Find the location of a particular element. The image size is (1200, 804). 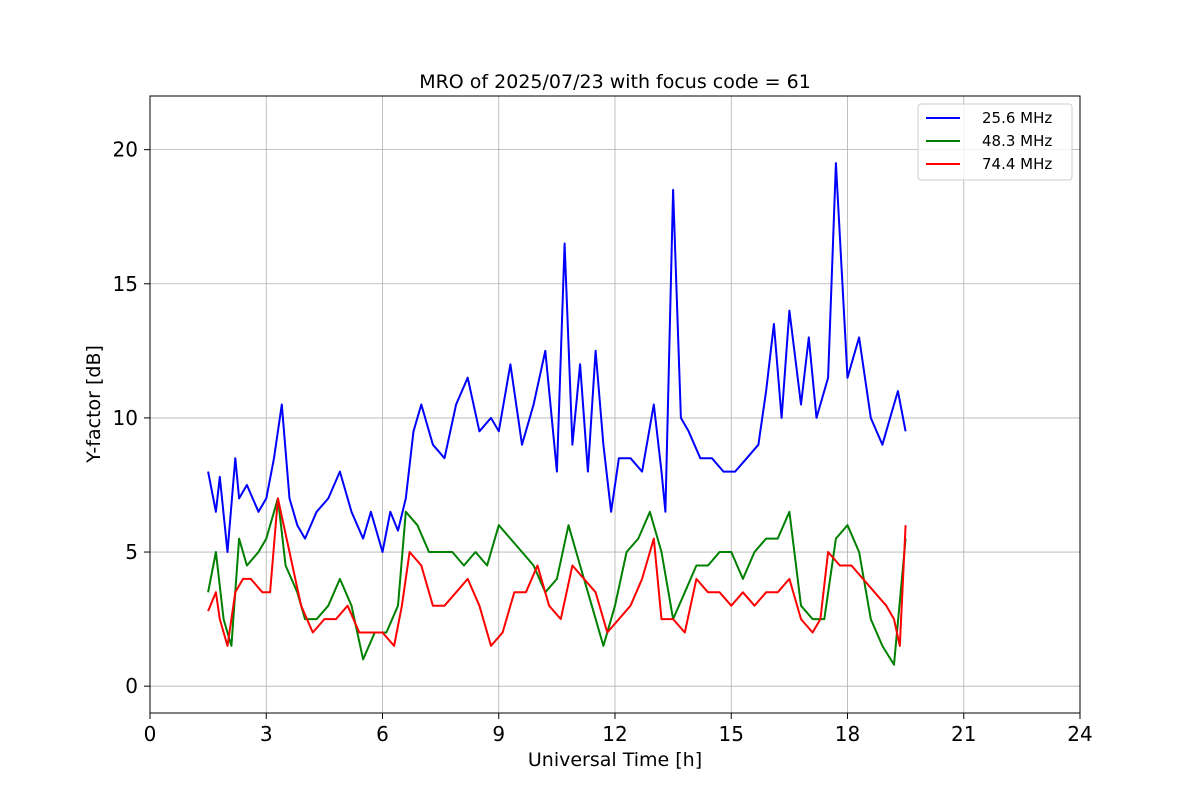

x-tick-label: 9 is located at coordinates (498, 734).